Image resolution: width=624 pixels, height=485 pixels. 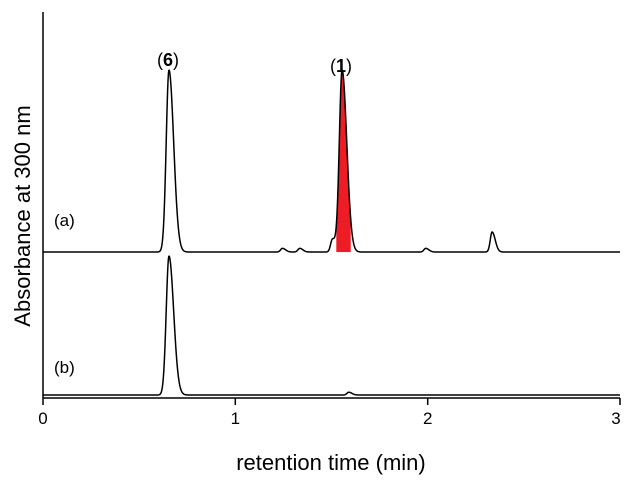 I want to click on peak-label-1: (1), so click(x=341, y=66).